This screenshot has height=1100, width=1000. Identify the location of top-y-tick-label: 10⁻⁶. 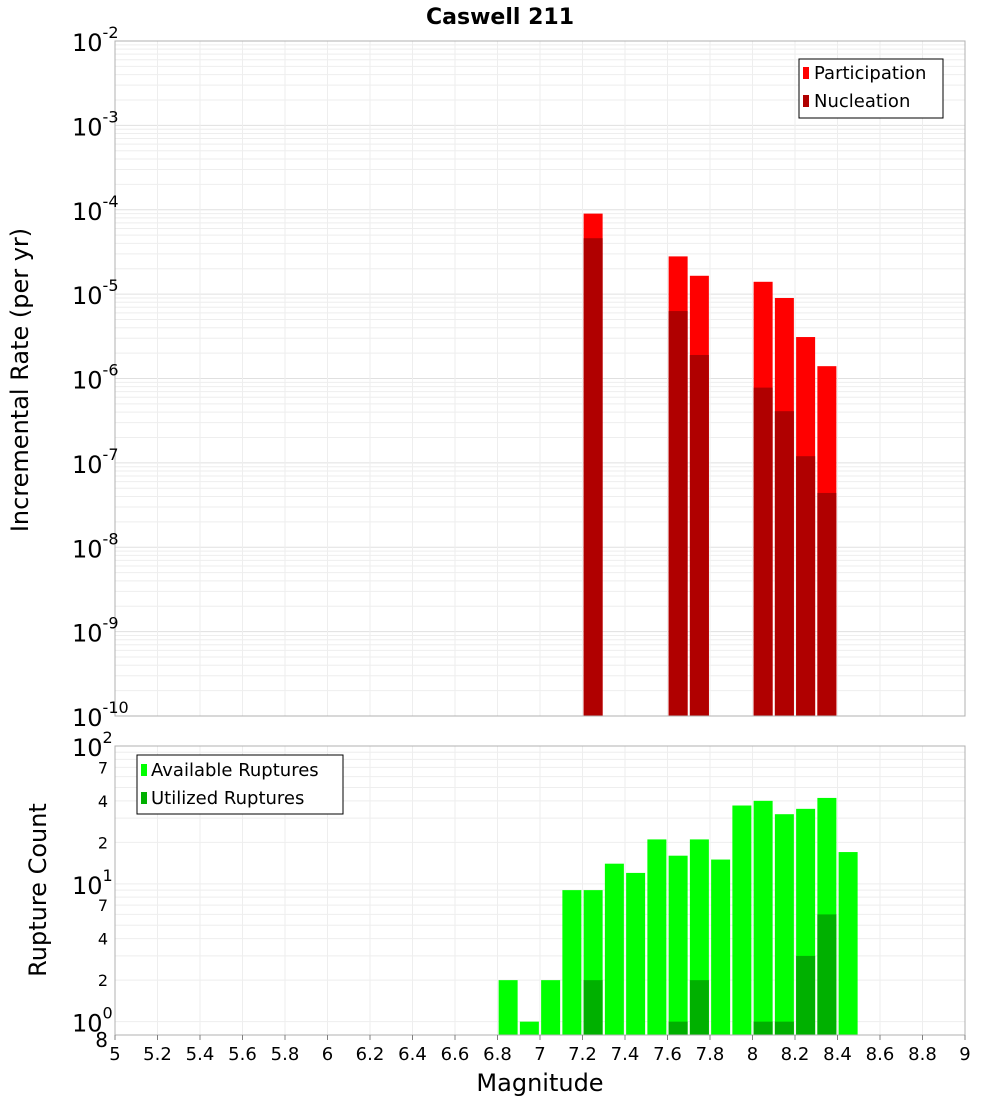
(95, 378).